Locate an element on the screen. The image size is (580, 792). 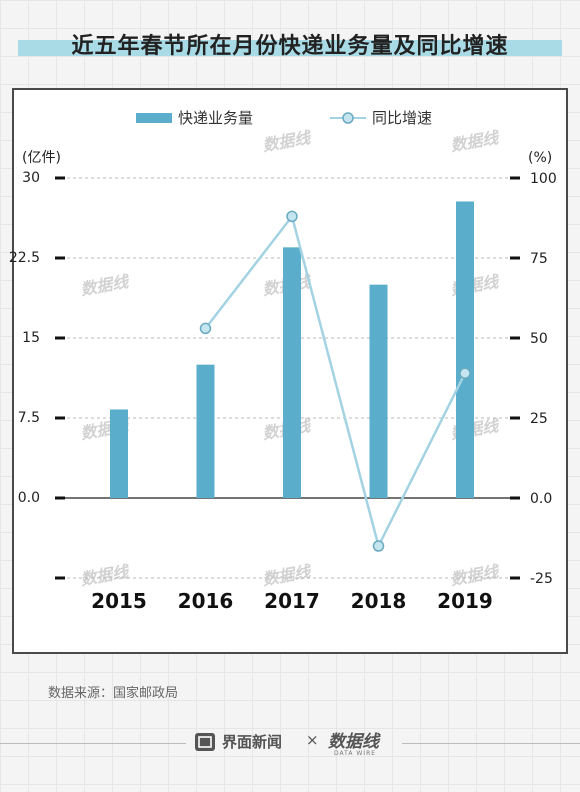
source-note: 数据来源：国家邮政局 is located at coordinates (113, 693).